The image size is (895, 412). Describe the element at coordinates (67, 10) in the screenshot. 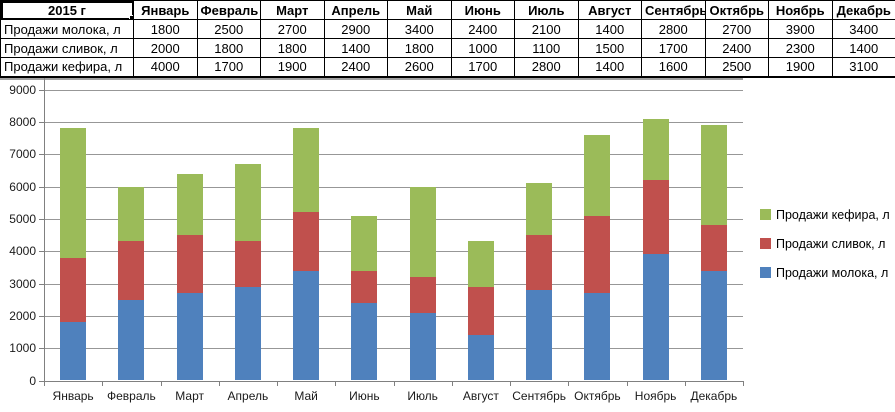

I see `corner-cell-year: 2015 г` at that location.